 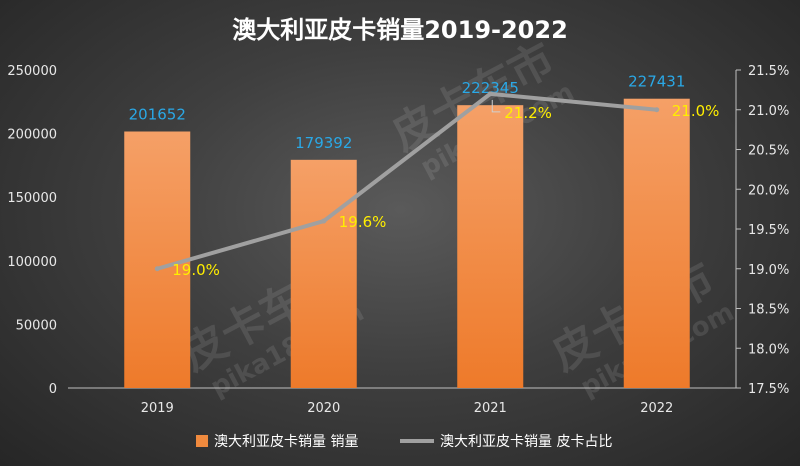 I want to click on right-tick-label: 17.5%, so click(x=768, y=389).